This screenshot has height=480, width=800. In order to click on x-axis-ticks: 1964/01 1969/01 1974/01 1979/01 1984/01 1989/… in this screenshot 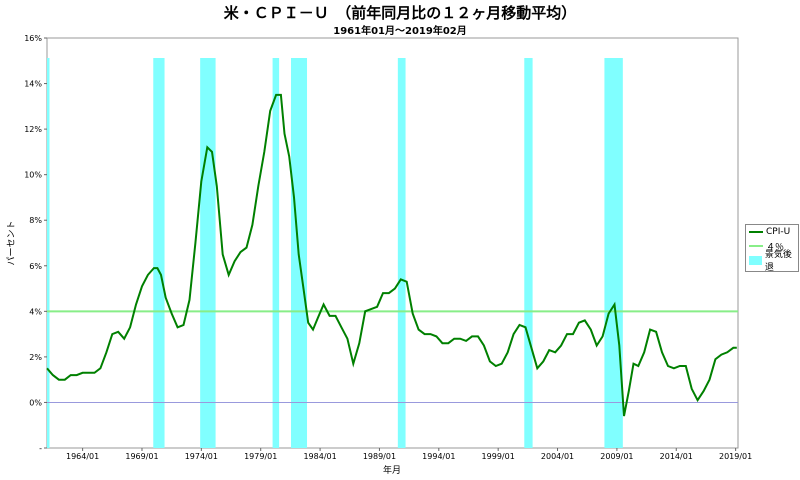, I will do `click(409, 454)`.